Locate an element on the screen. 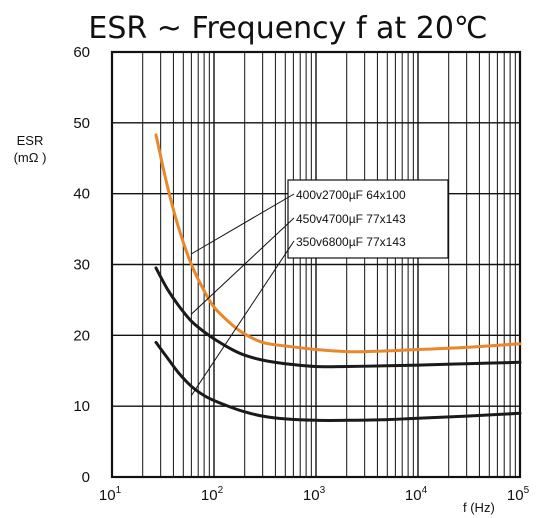 The height and width of the screenshot is (518, 541). y-tick-label: 50 is located at coordinates (81, 123).